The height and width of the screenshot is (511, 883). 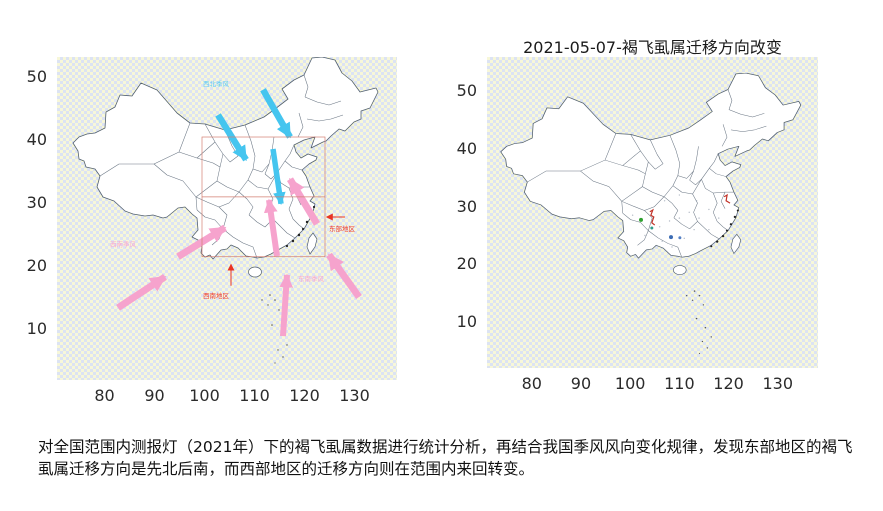 I want to click on southwest-region-label: 西南地区, so click(x=216, y=295).